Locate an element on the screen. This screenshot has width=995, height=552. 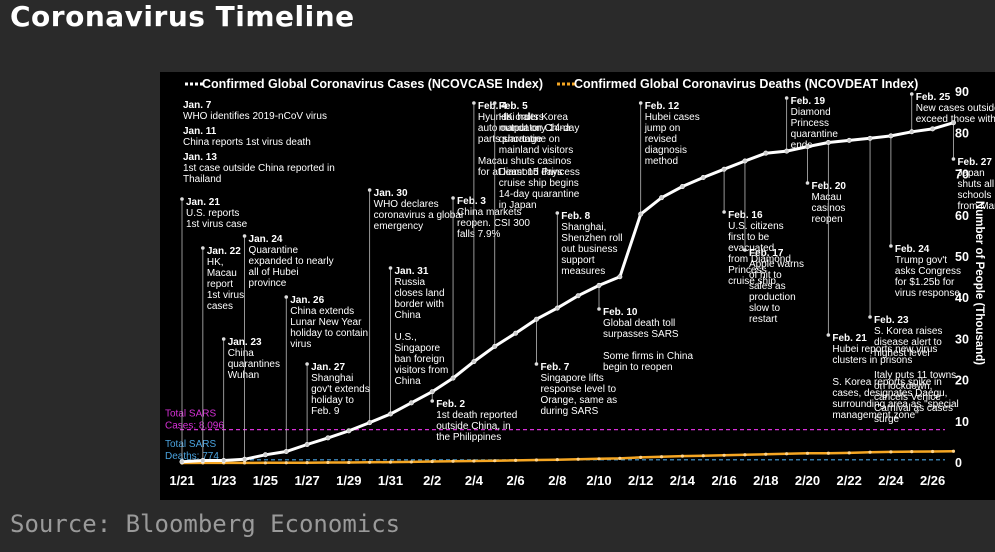
annotation-text: revised is located at coordinates (661, 139).